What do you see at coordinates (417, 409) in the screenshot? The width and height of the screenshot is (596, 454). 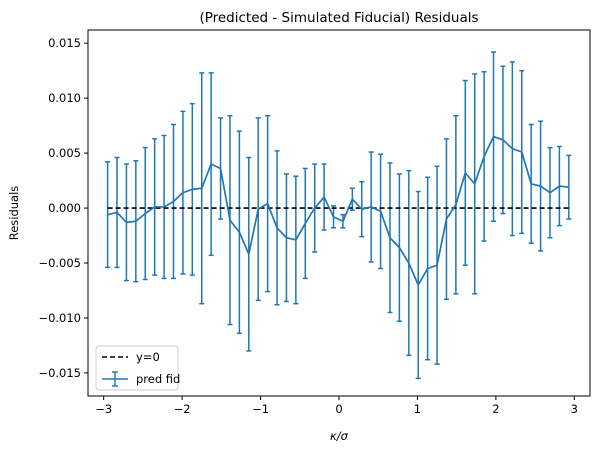 I see `x-tick-label: 1` at bounding box center [417, 409].